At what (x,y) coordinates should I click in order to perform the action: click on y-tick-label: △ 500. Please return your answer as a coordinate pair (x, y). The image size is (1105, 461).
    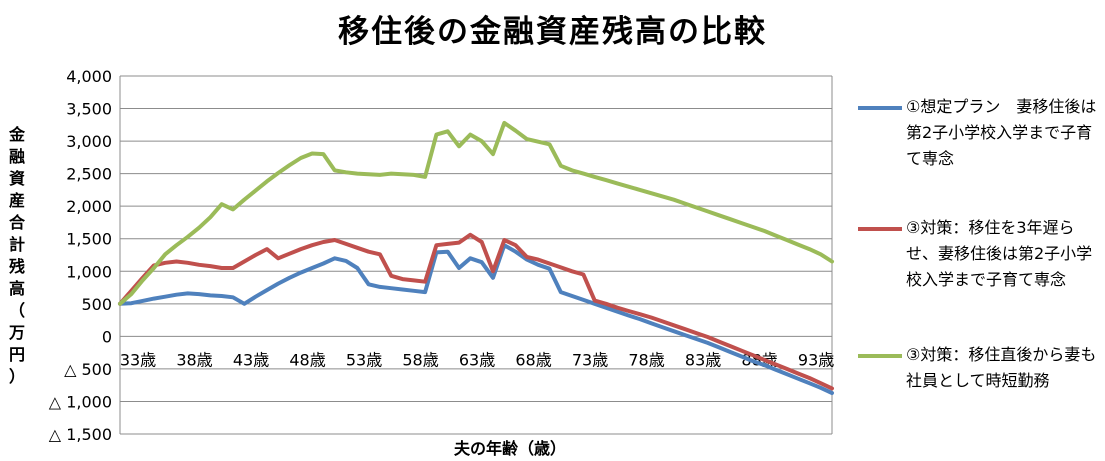
    Looking at the image, I should click on (88, 369).